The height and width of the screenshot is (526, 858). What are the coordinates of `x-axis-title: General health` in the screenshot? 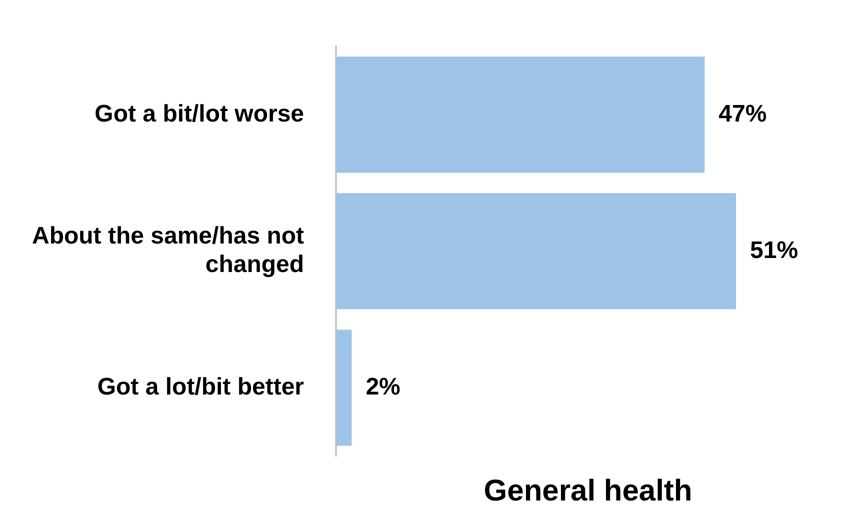 It's located at (588, 491).